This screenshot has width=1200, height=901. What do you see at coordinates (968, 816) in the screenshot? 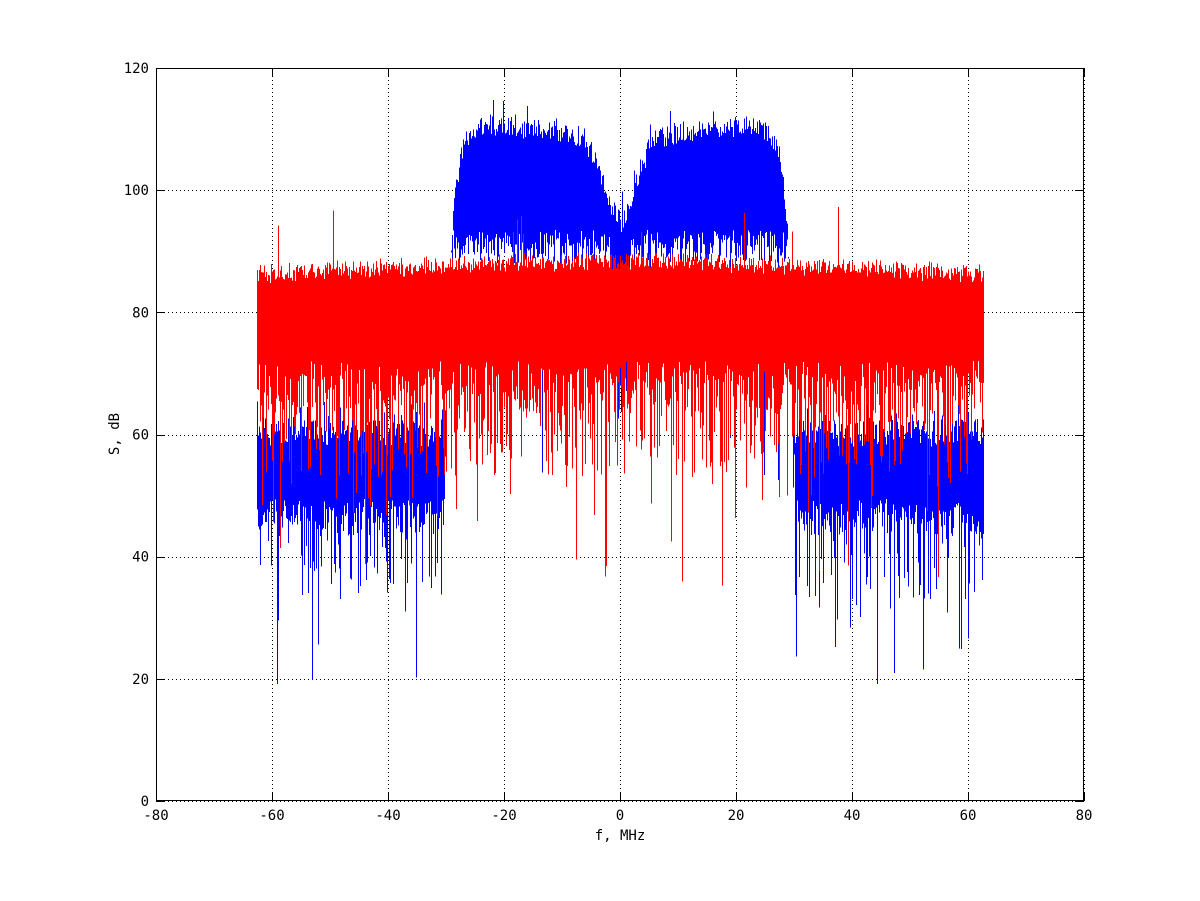
I see `x-tick-label: 60` at bounding box center [968, 816].